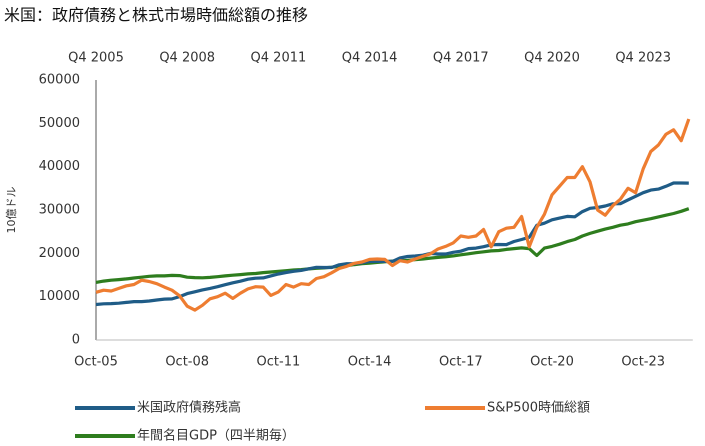 The image size is (705, 446). What do you see at coordinates (461, 58) in the screenshot?
I see `top-x-tick-label: Q4 2017` at bounding box center [461, 58].